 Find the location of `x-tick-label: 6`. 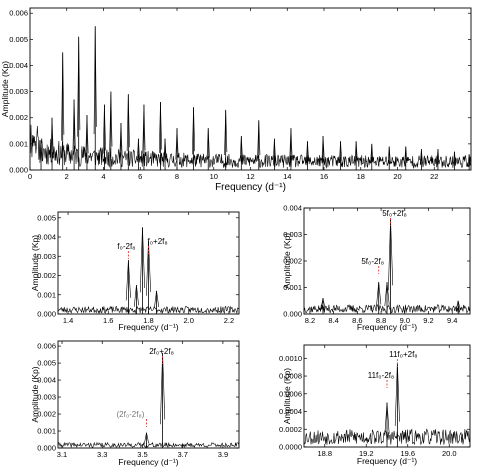

x-tick-label: 6 is located at coordinates (140, 176).